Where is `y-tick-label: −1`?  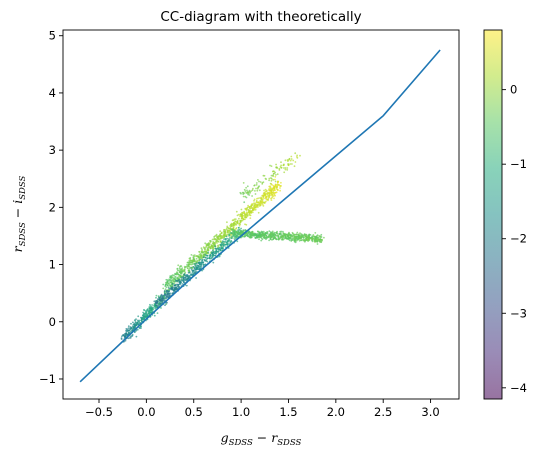 y-tick-label: −1 is located at coordinates (47, 379).